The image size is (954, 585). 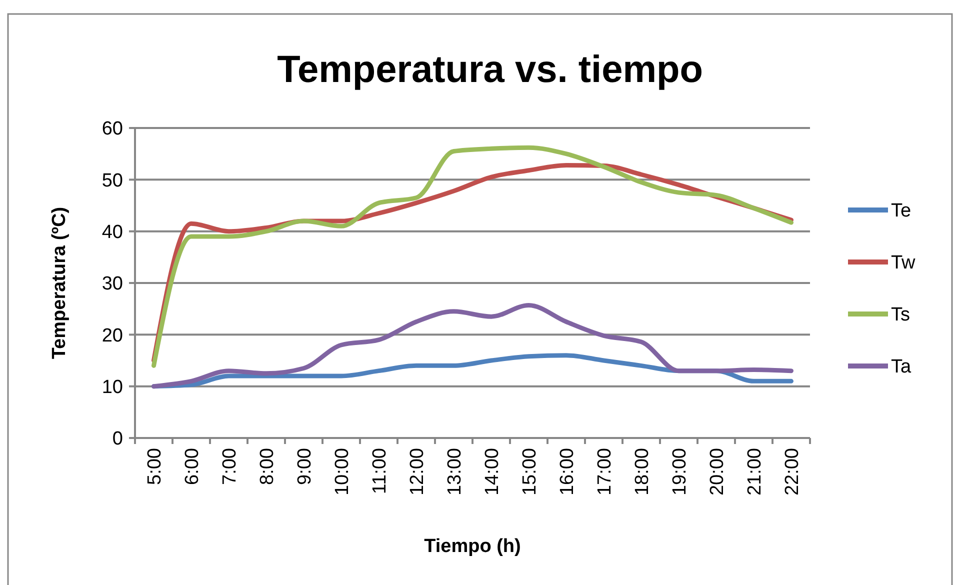 What do you see at coordinates (717, 472) in the screenshot?
I see `x-tick-label: 20:00` at bounding box center [717, 472].